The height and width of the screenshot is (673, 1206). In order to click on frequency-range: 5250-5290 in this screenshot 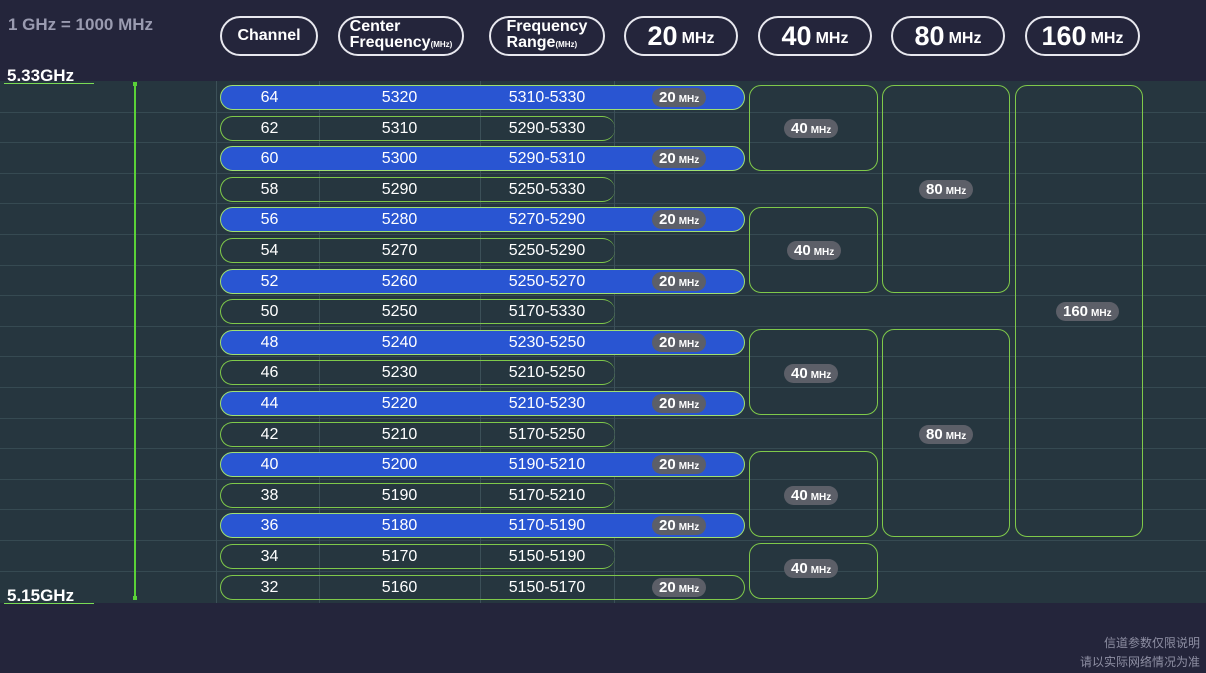, I will do `click(547, 250)`.